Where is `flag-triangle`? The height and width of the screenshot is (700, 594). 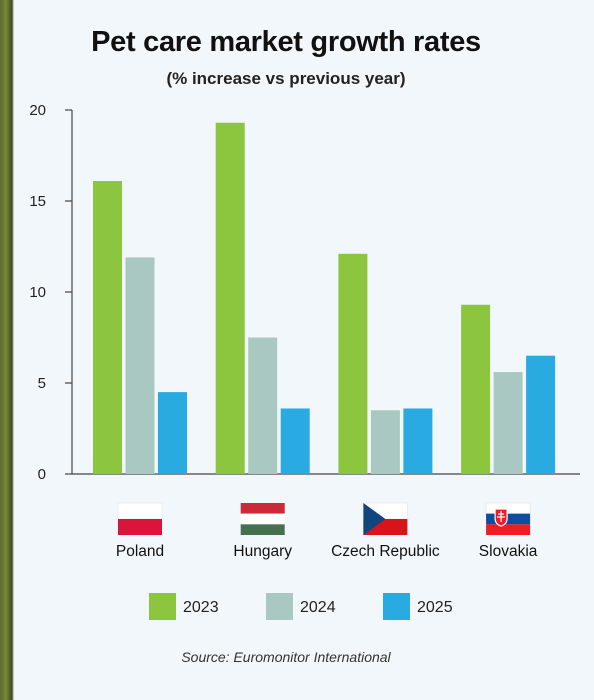
flag-triangle is located at coordinates (374, 519).